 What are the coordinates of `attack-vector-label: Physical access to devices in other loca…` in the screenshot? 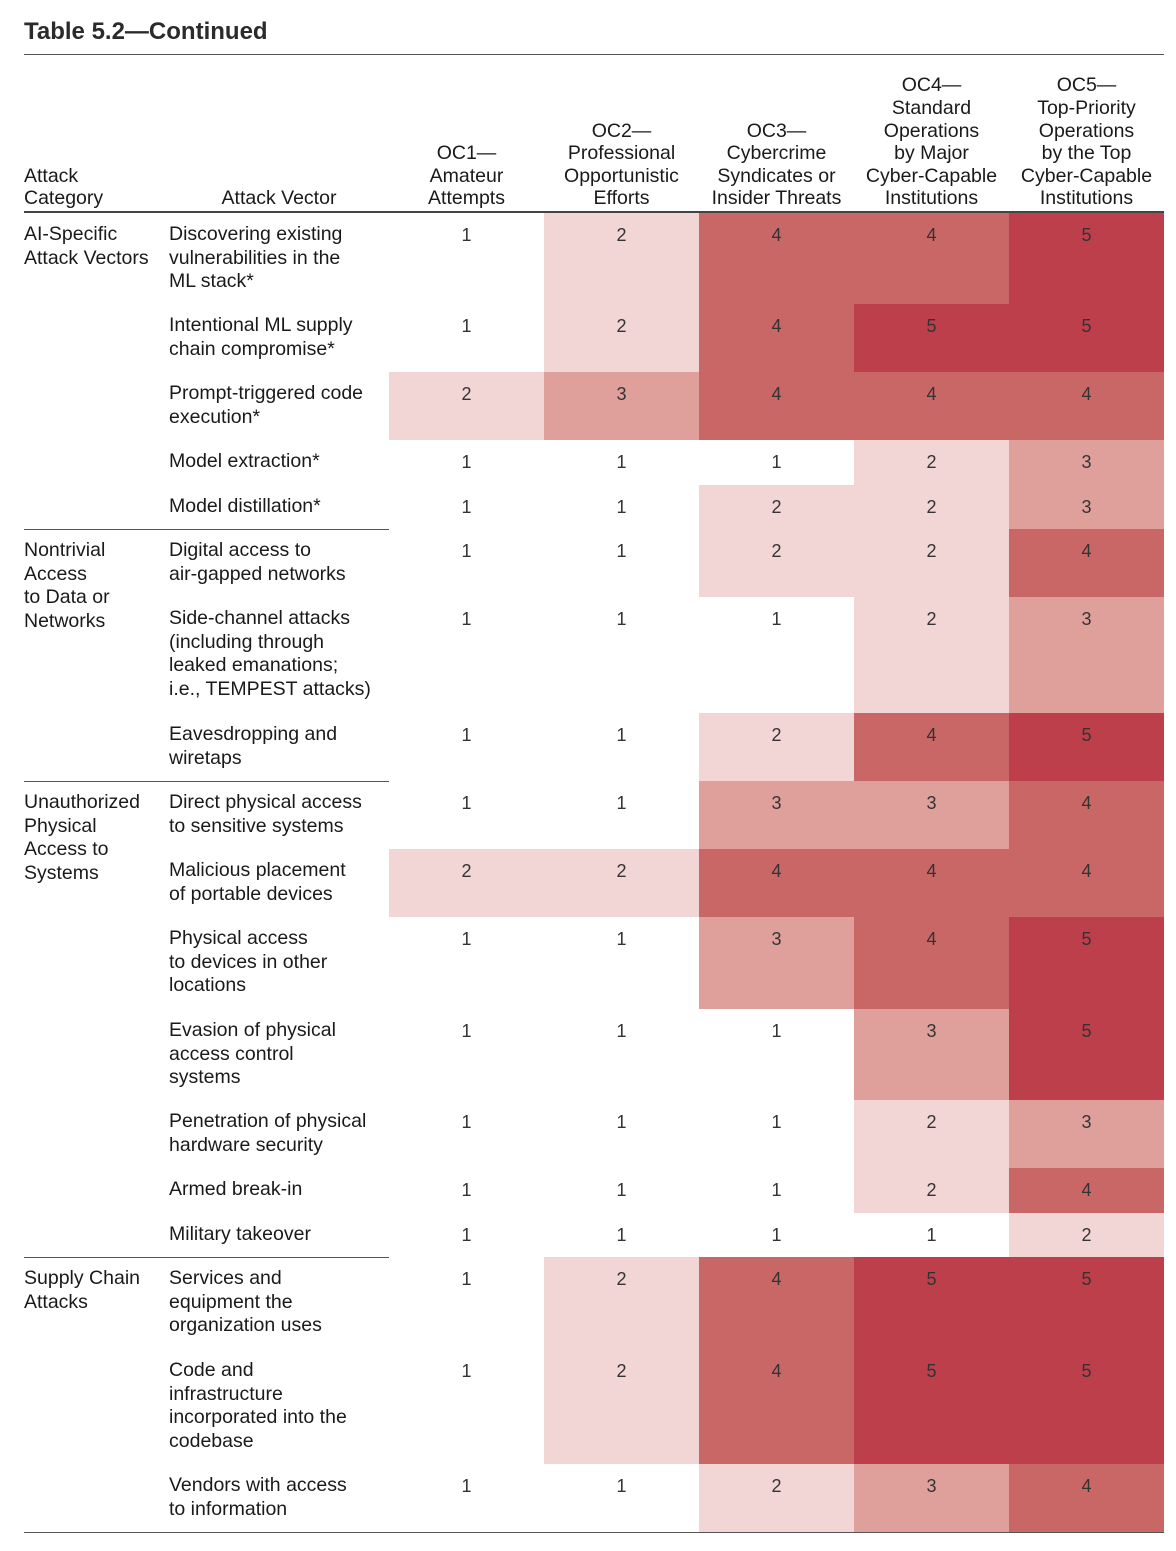 It's located at (248, 961).